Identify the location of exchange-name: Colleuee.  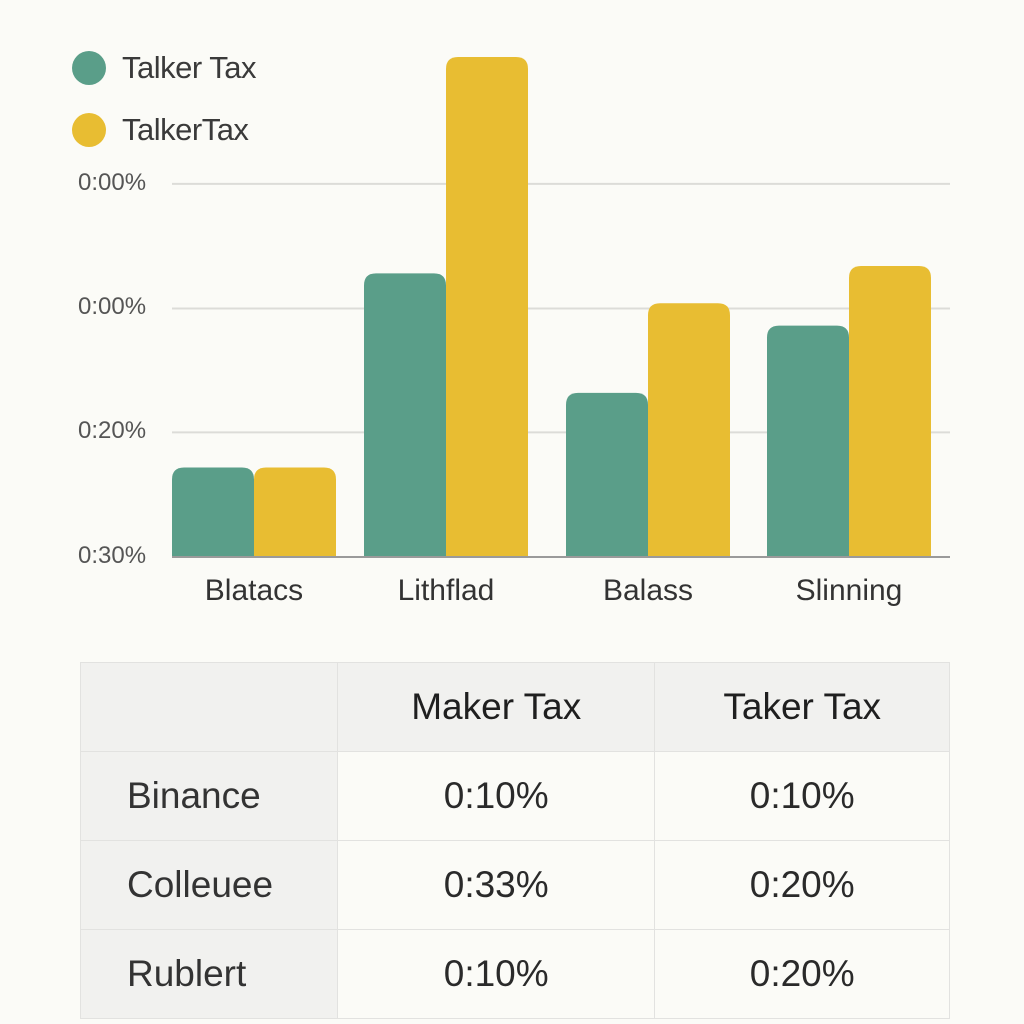
(209, 885).